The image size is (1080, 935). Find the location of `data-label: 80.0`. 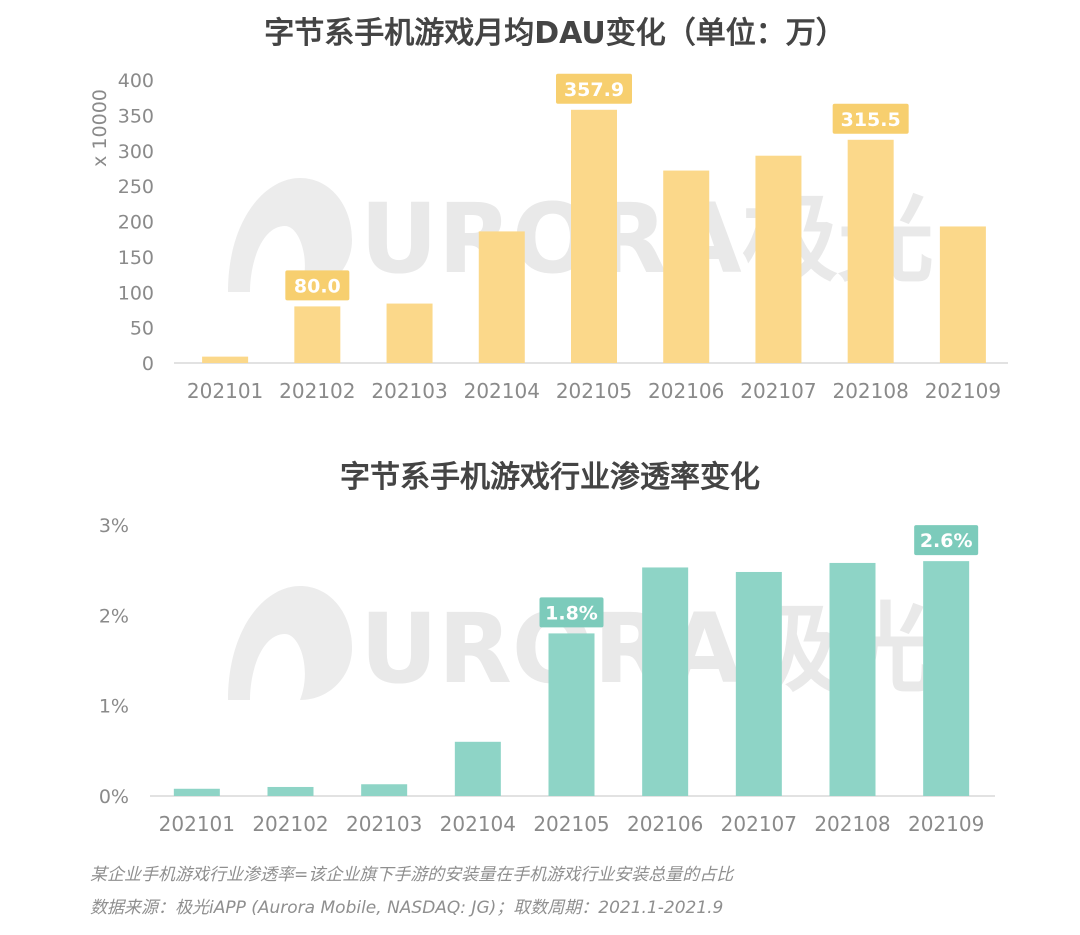

data-label: 80.0 is located at coordinates (317, 286).